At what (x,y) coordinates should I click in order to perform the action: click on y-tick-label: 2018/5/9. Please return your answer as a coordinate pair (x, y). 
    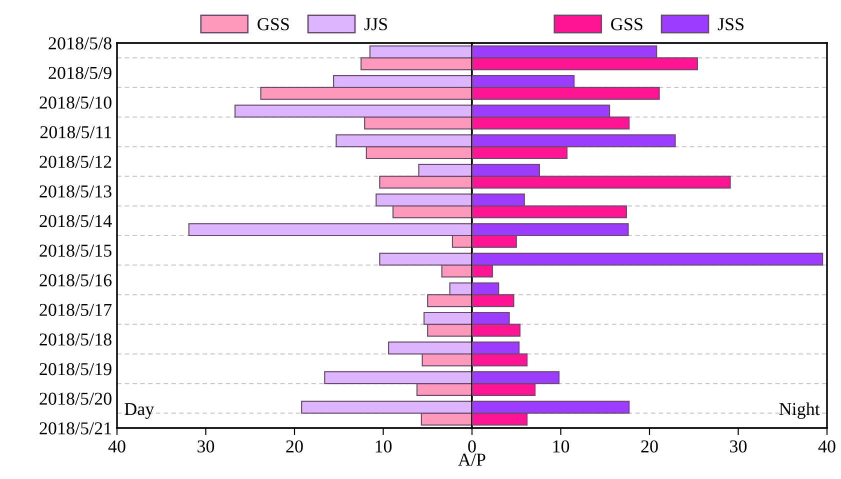
    Looking at the image, I should click on (80, 73).